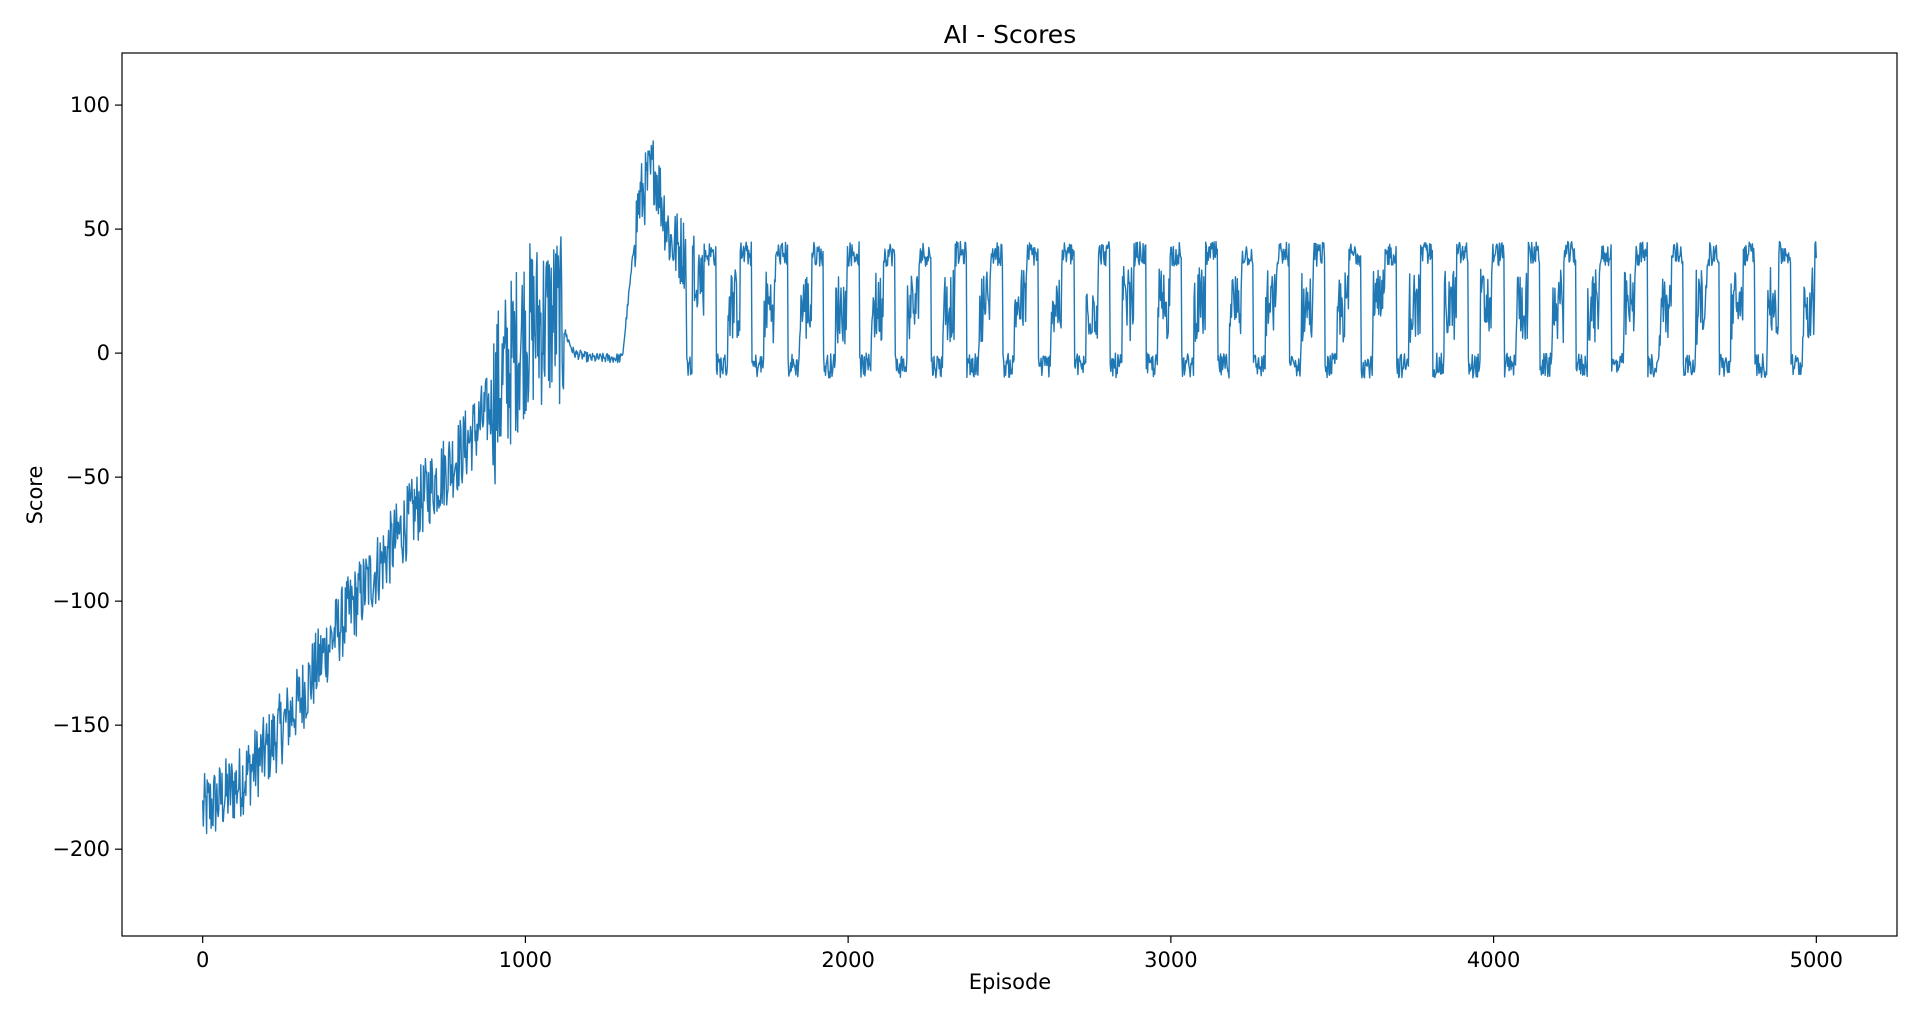 The width and height of the screenshot is (1920, 1015). What do you see at coordinates (81, 849) in the screenshot?
I see `y-tick-label: −200` at bounding box center [81, 849].